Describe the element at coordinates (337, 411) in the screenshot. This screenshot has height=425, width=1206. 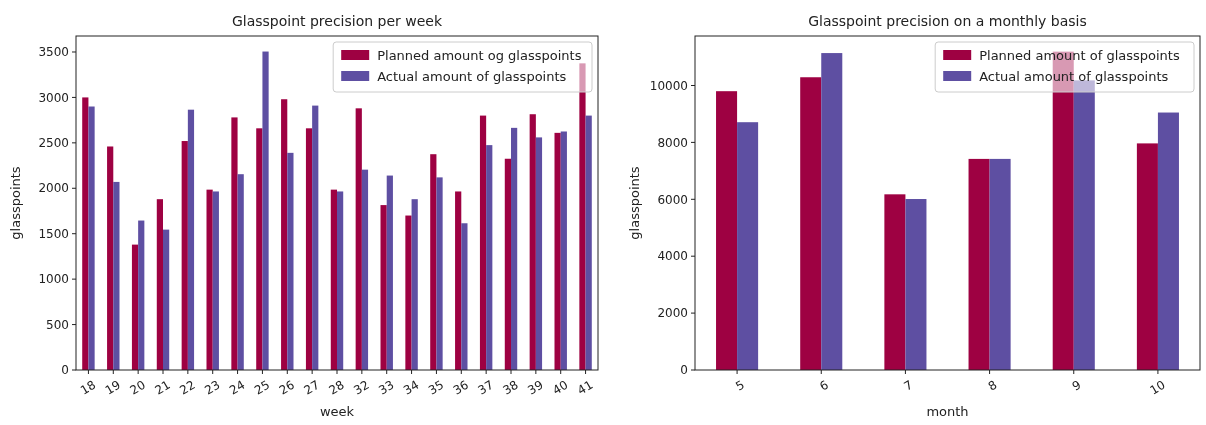
I see `x-axis-title: week` at that location.